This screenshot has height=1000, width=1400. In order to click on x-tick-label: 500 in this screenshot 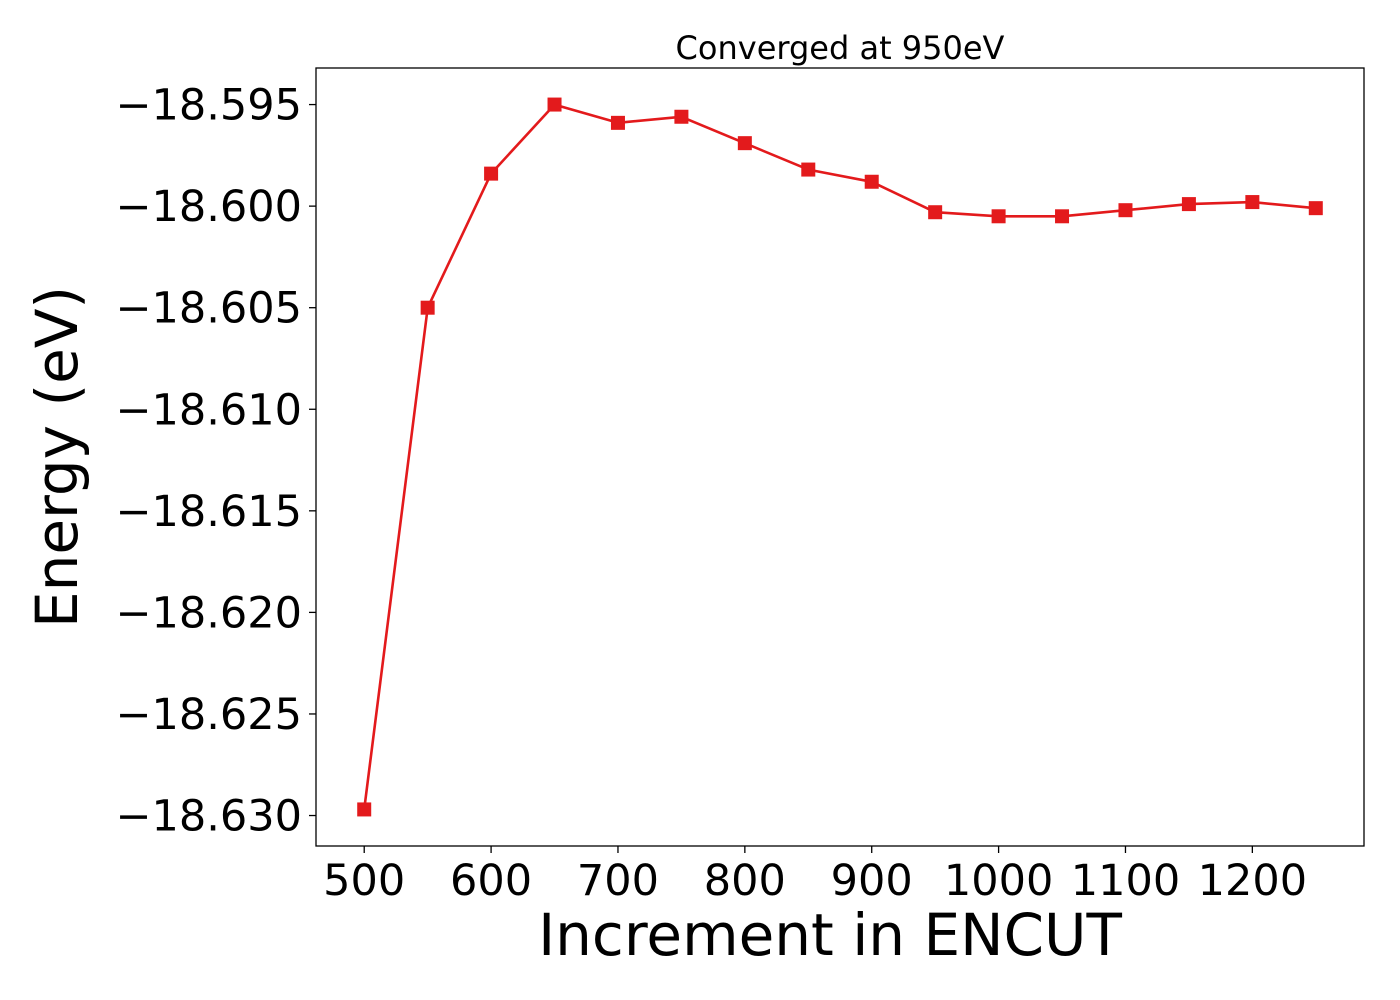, I will do `click(364, 881)`.